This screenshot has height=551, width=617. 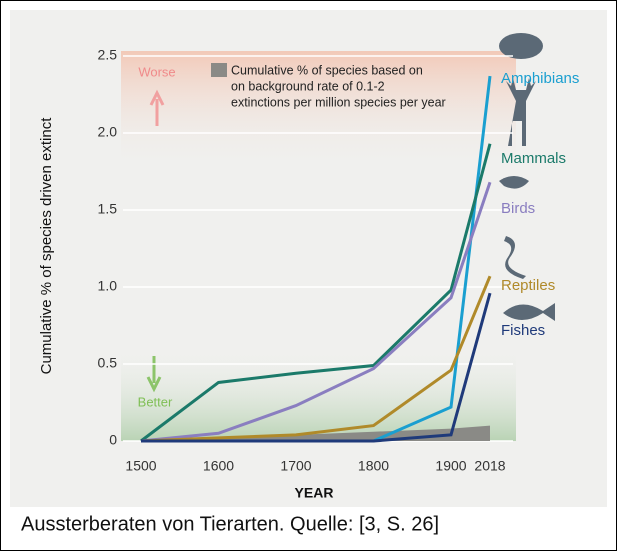 I want to click on background-area, so click(x=315, y=433).